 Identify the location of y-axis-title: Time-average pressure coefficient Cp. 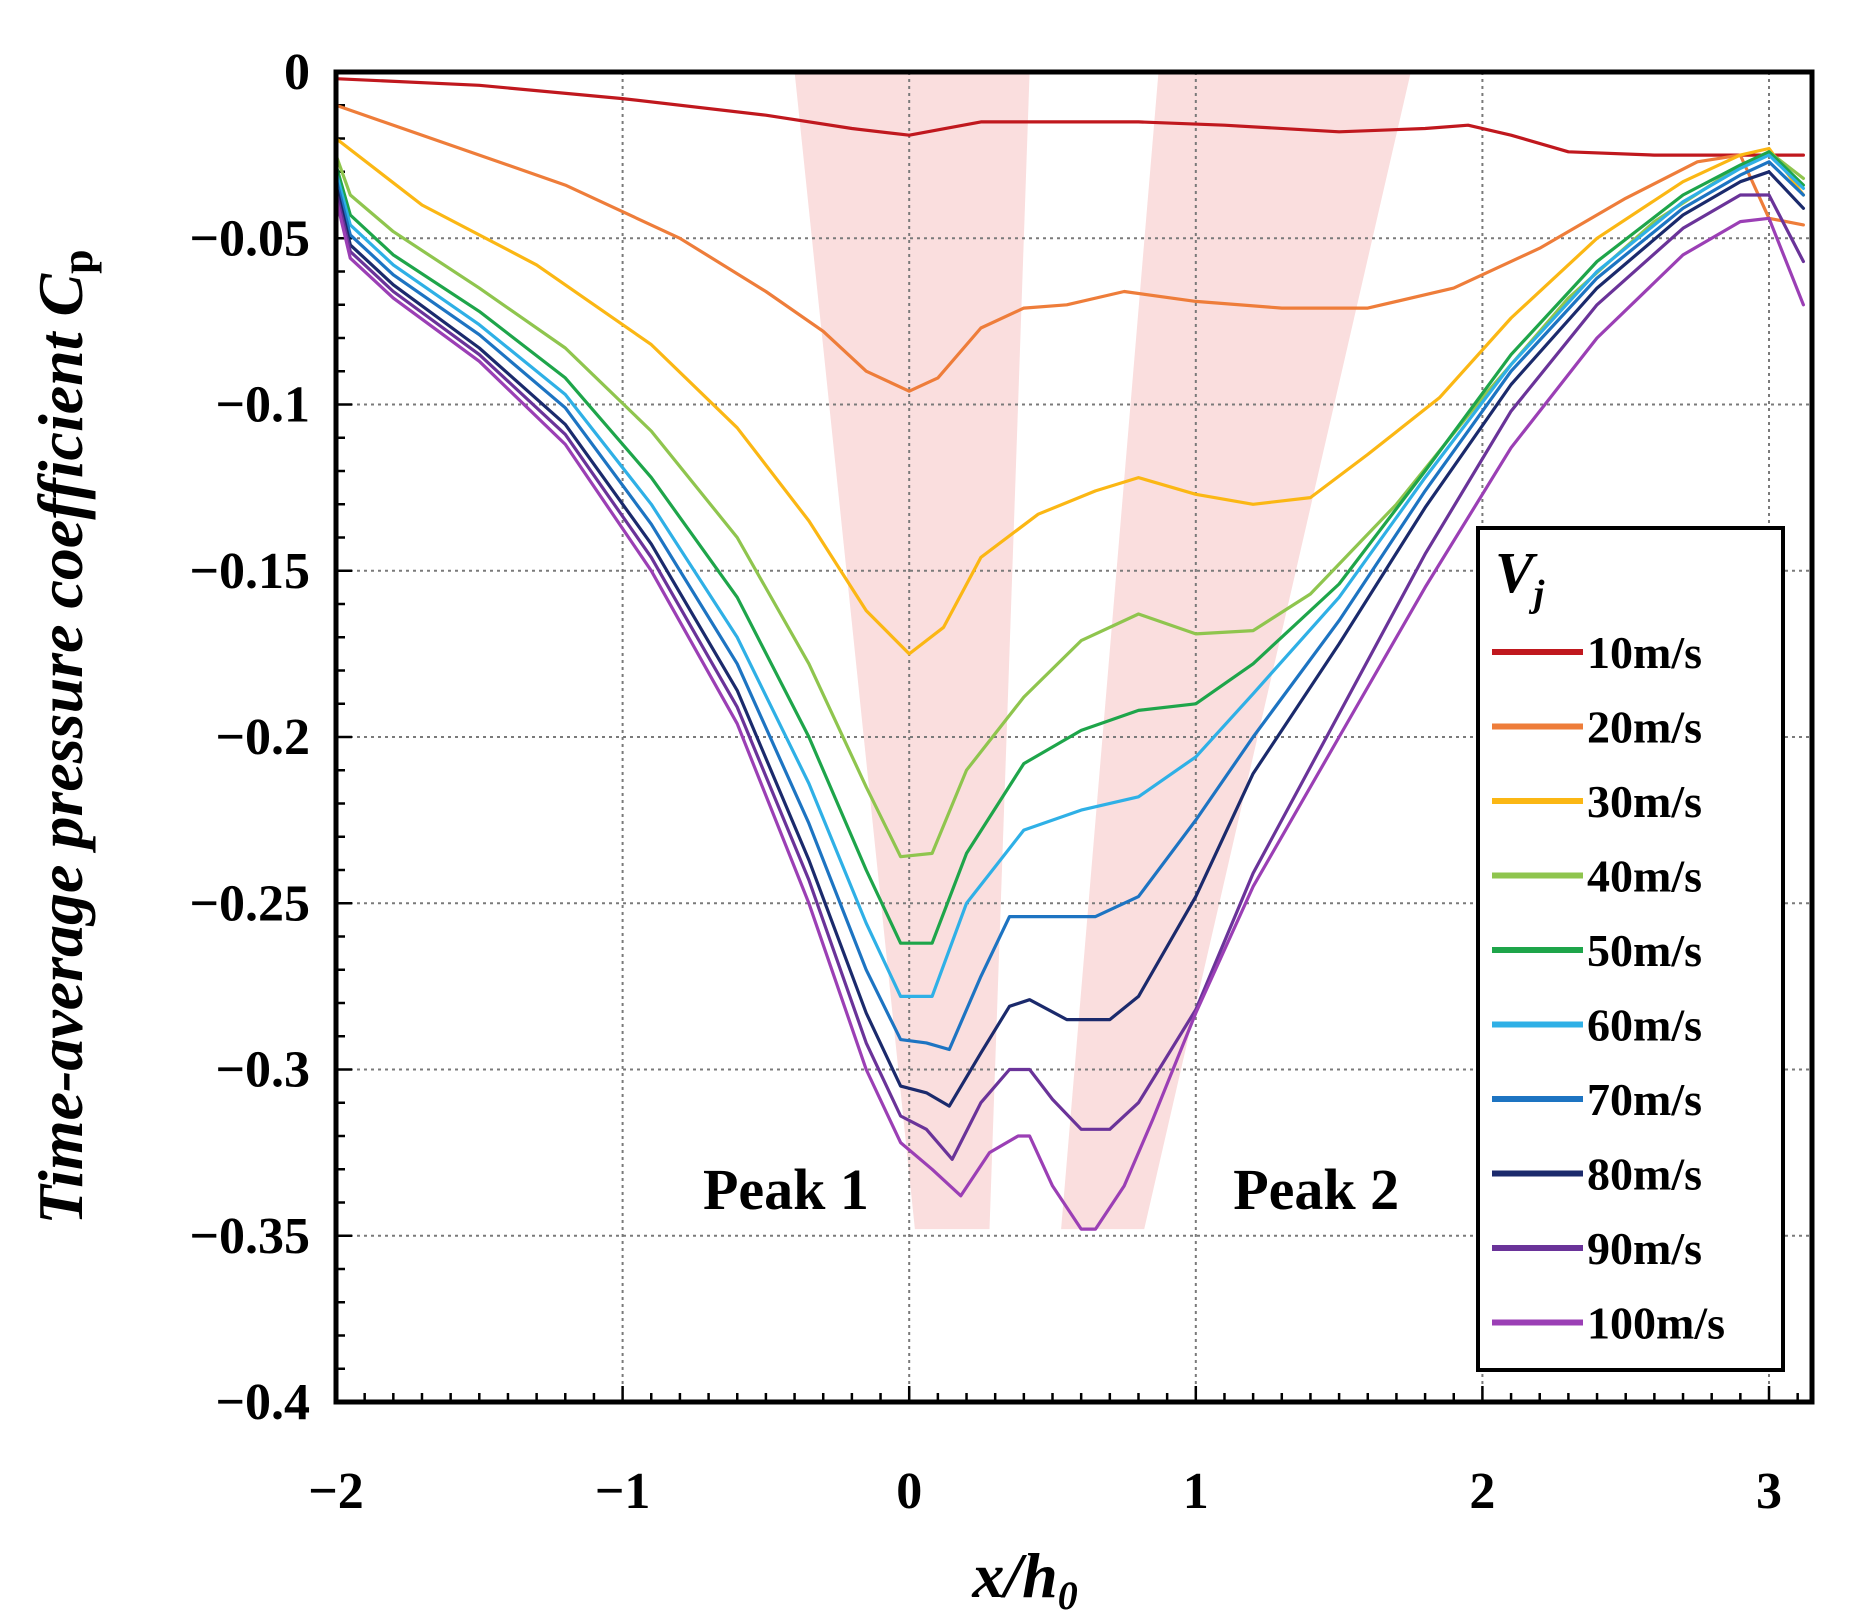
(63, 736).